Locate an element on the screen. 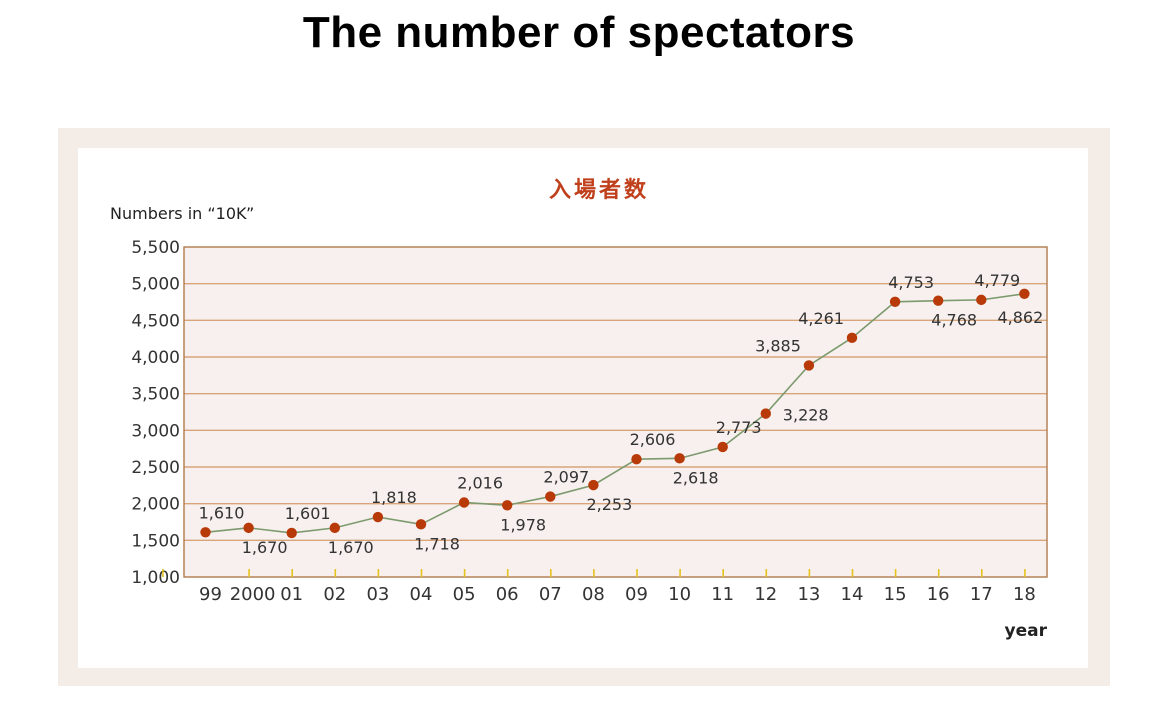  x-tick-label: 2000 is located at coordinates (253, 594).